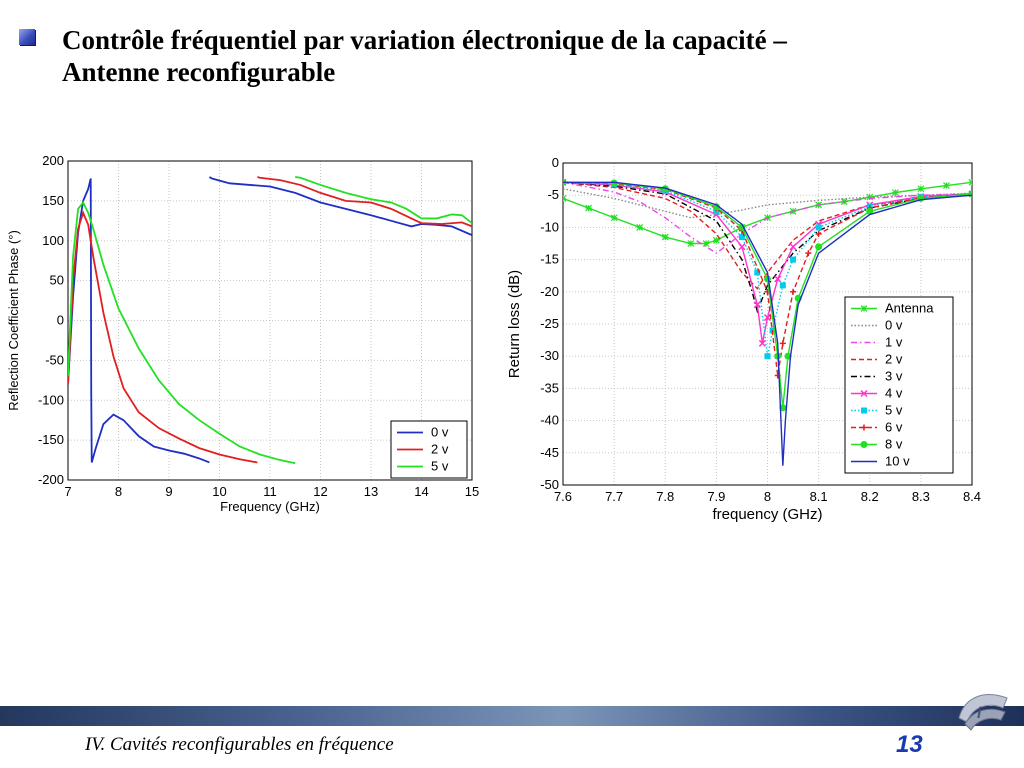 Image resolution: width=1024 pixels, height=768 pixels. I want to click on y-tick-label: 150, so click(53, 200).